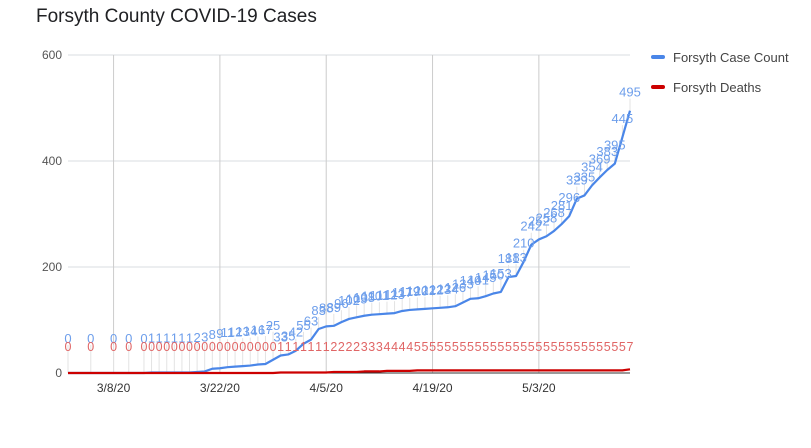 The width and height of the screenshot is (811, 448). What do you see at coordinates (501, 273) in the screenshot?
I see `data-label: 153` at bounding box center [501, 273].